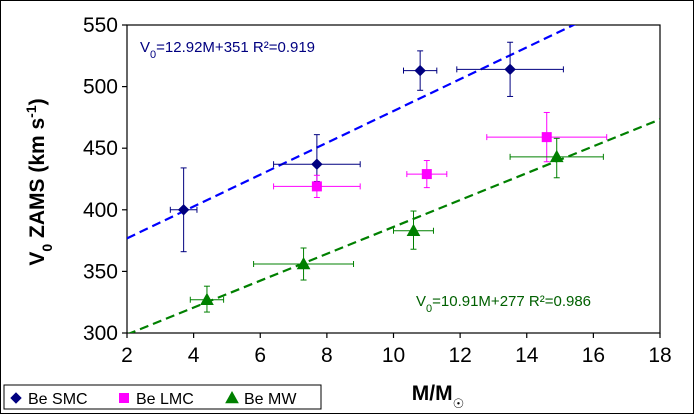  I want to click on legend-item-be-smc: Be SMC, so click(49, 399).